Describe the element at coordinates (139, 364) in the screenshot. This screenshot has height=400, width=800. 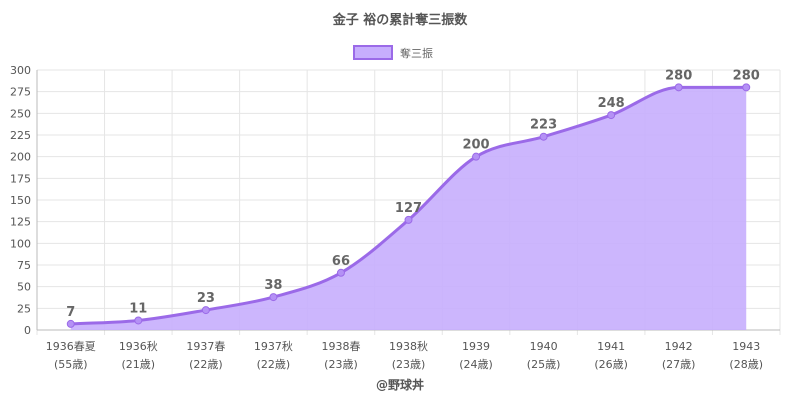
I see `x-tick-sublabel: (21歳)` at that location.